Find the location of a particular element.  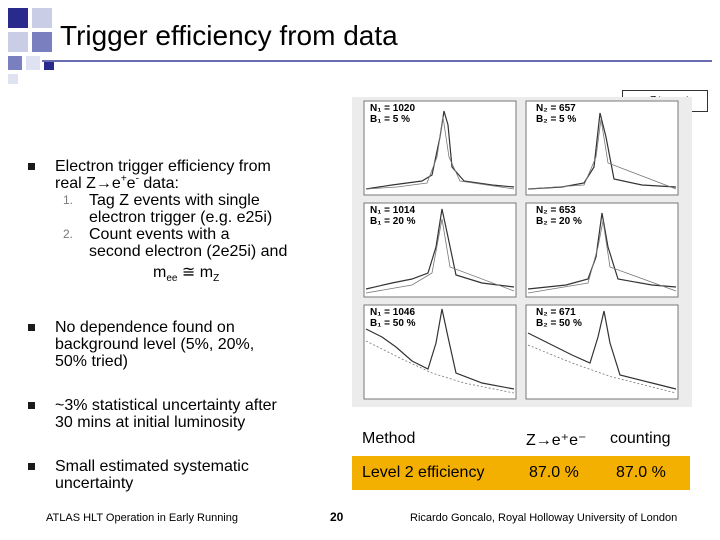

plot-label-n2-row2: N₂ = 653 B₂ = 20 % is located at coordinates (559, 216).